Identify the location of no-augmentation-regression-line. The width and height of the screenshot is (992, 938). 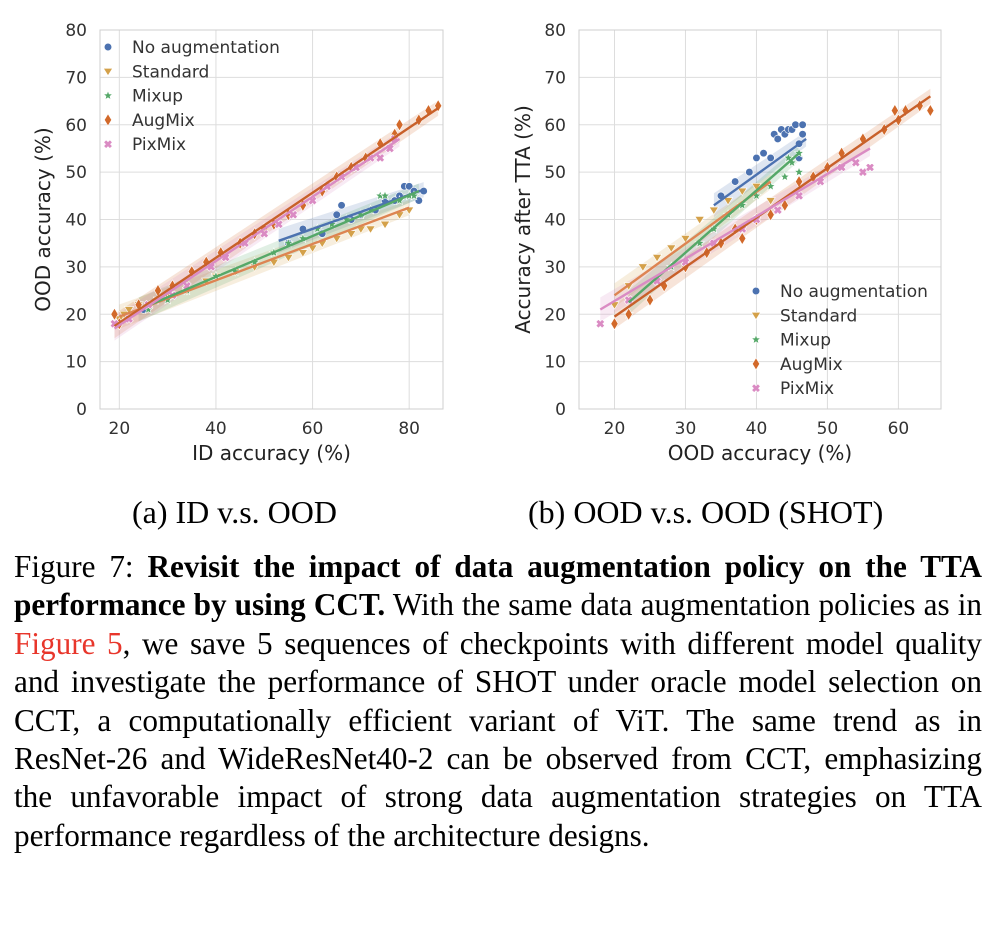
(760, 172).